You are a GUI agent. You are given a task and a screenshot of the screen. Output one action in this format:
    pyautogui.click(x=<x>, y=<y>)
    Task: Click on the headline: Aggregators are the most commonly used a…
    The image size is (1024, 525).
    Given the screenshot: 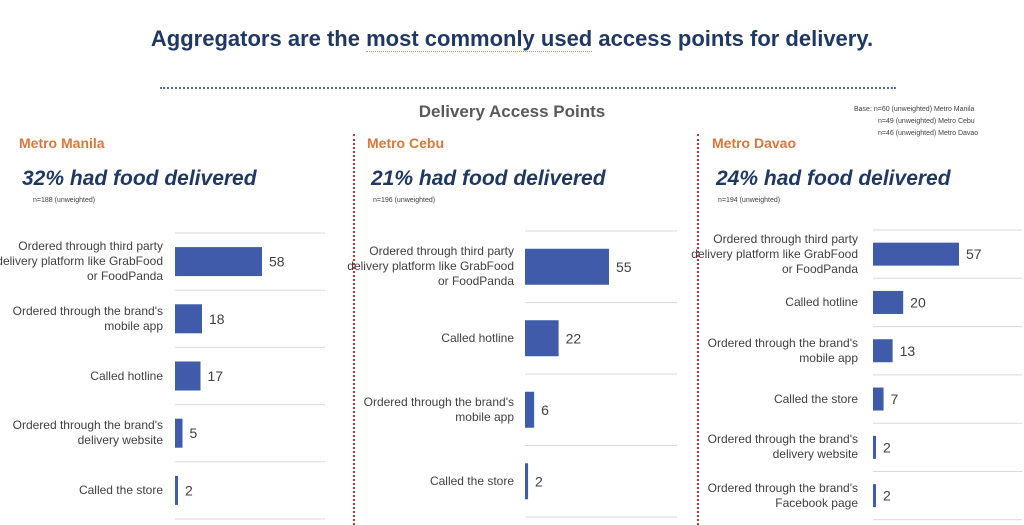 What is the action you would take?
    pyautogui.click(x=512, y=39)
    